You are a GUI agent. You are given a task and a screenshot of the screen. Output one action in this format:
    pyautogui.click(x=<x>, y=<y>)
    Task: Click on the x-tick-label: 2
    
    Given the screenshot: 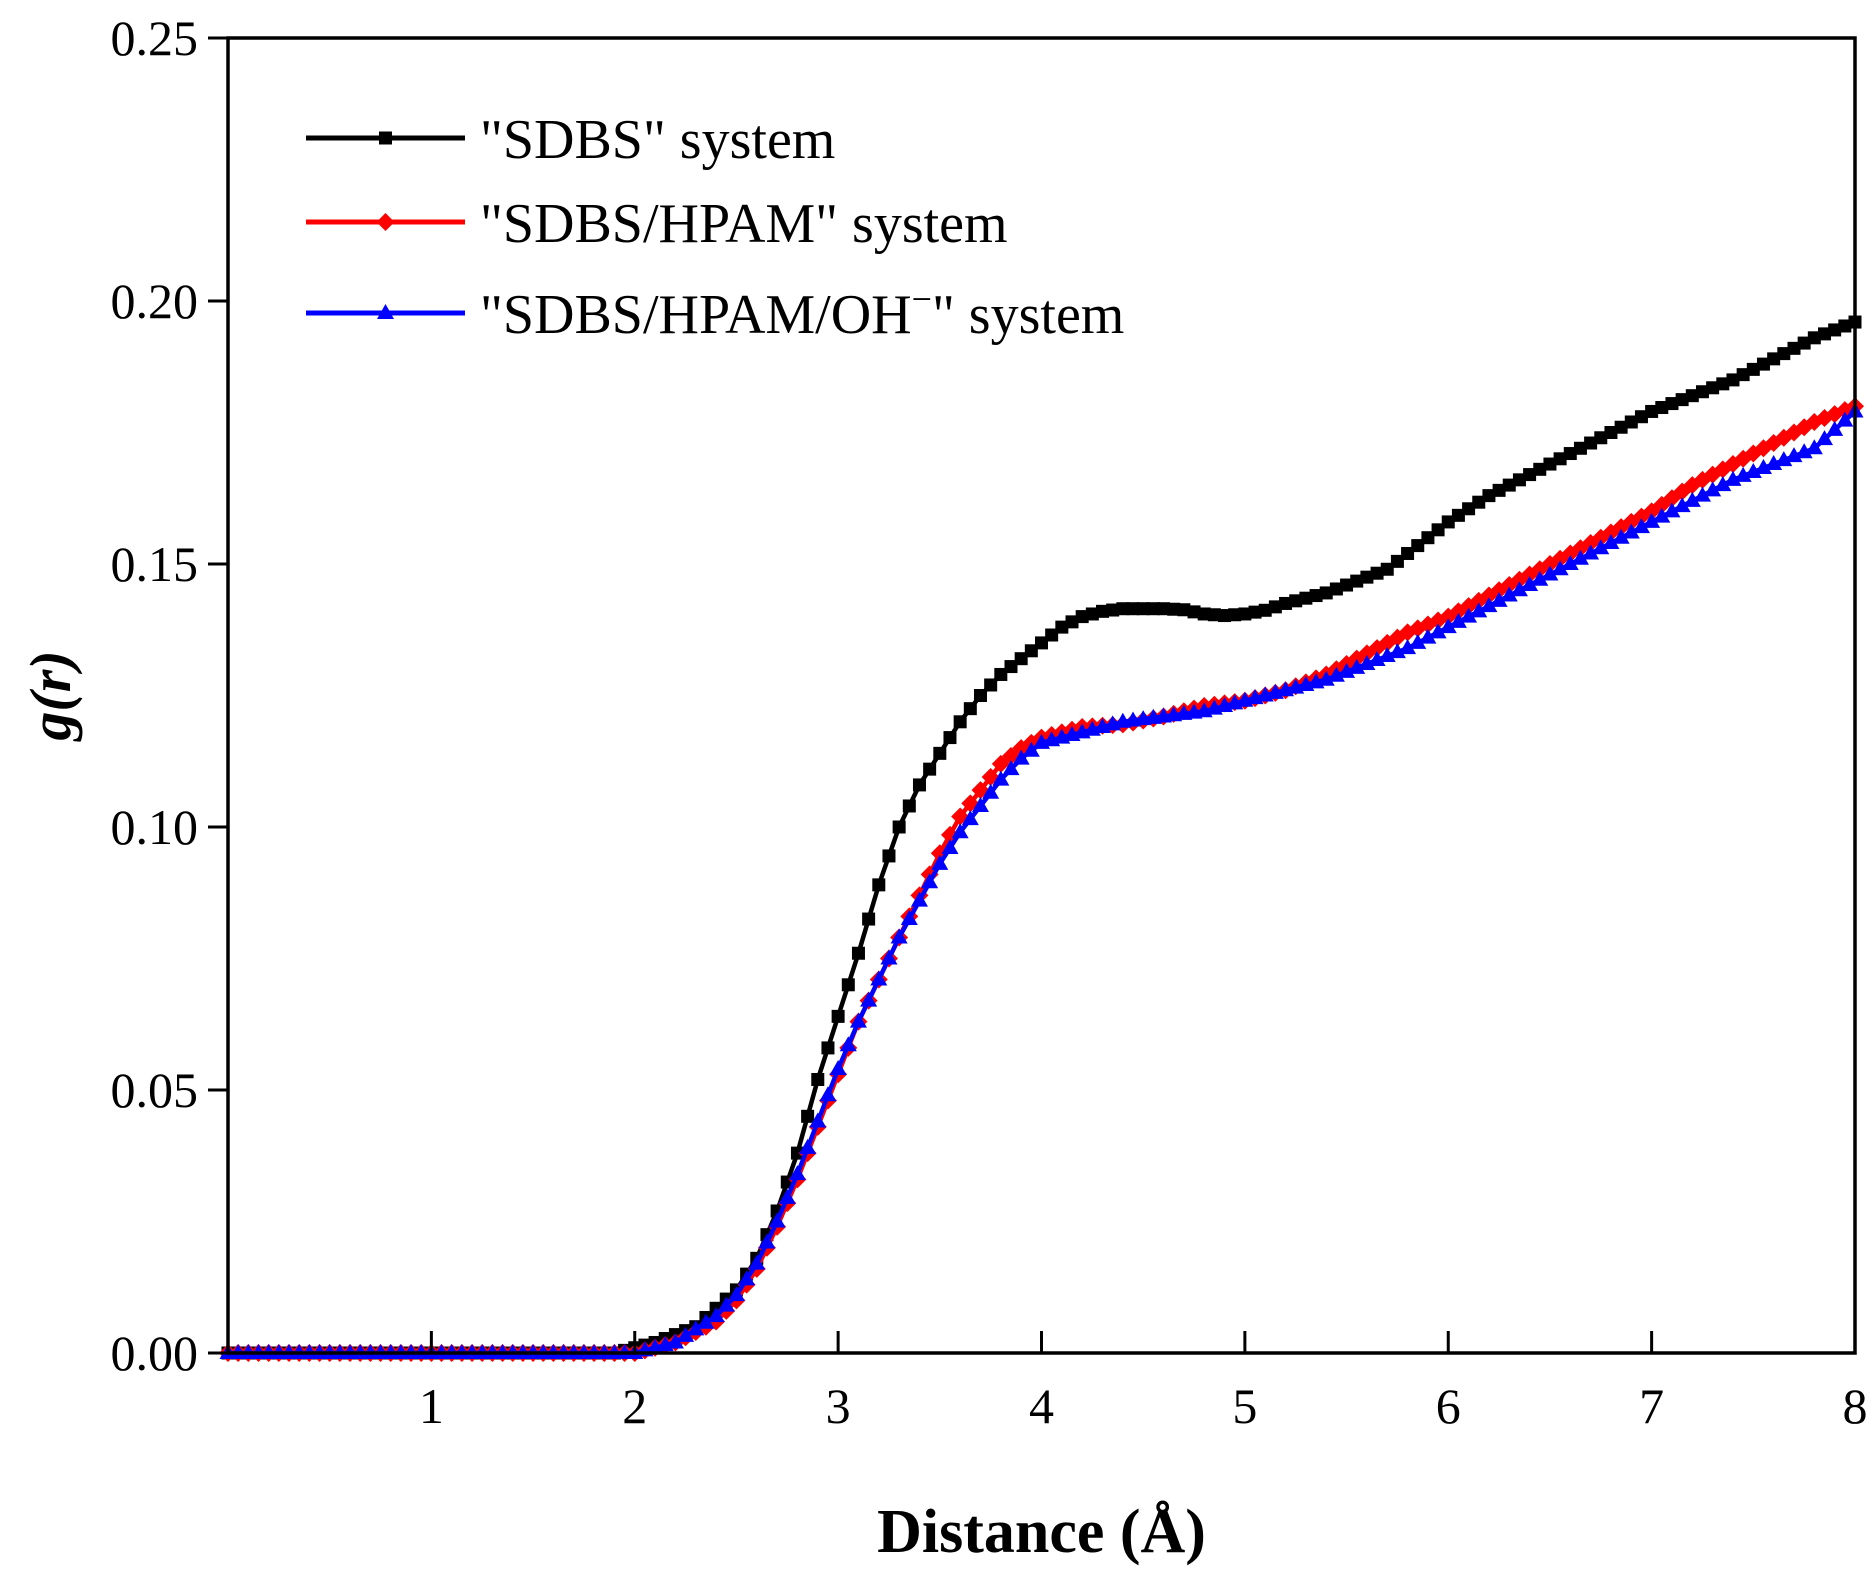 What is the action you would take?
    pyautogui.click(x=634, y=1406)
    